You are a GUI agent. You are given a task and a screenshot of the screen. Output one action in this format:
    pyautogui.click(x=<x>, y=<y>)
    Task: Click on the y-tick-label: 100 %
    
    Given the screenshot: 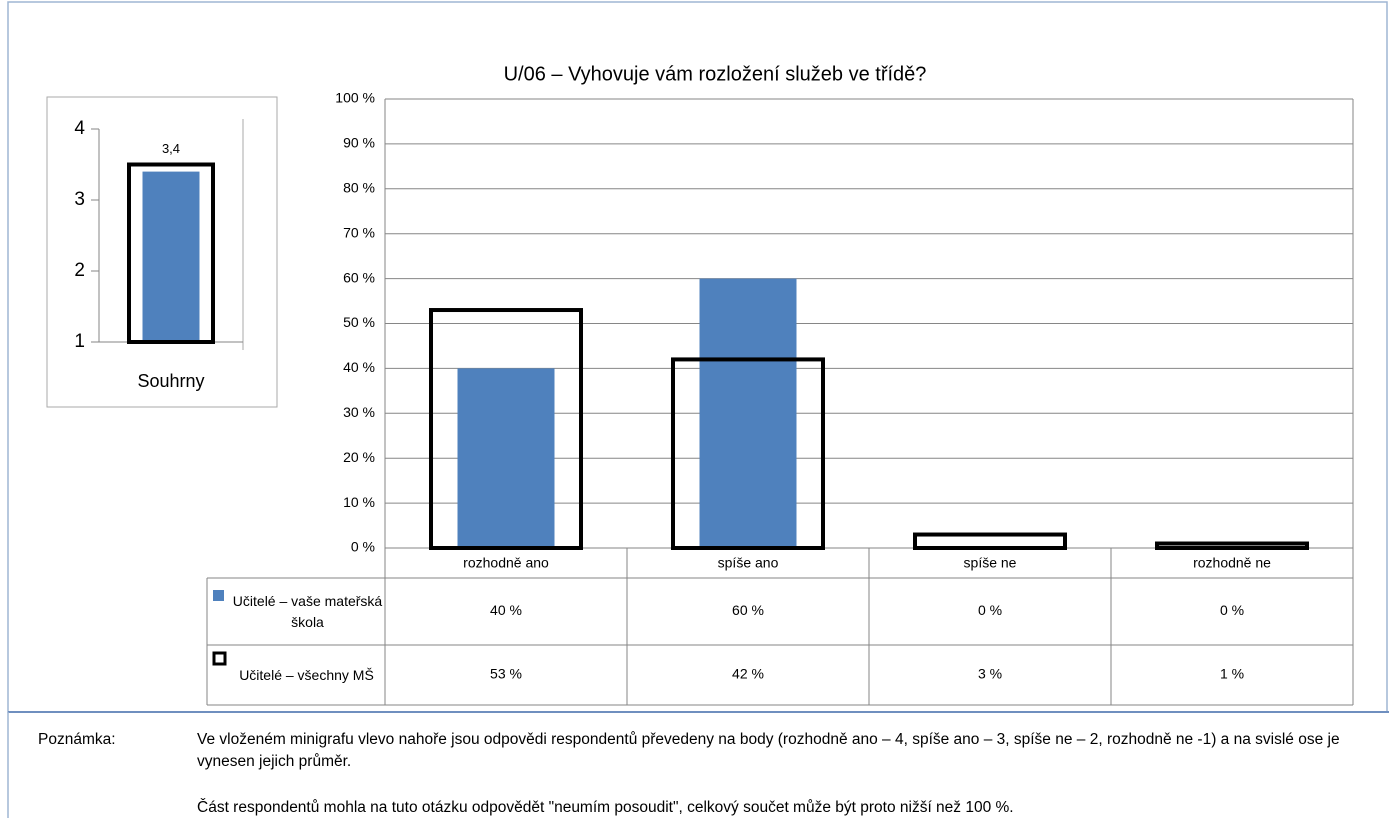 What is the action you would take?
    pyautogui.click(x=355, y=98)
    